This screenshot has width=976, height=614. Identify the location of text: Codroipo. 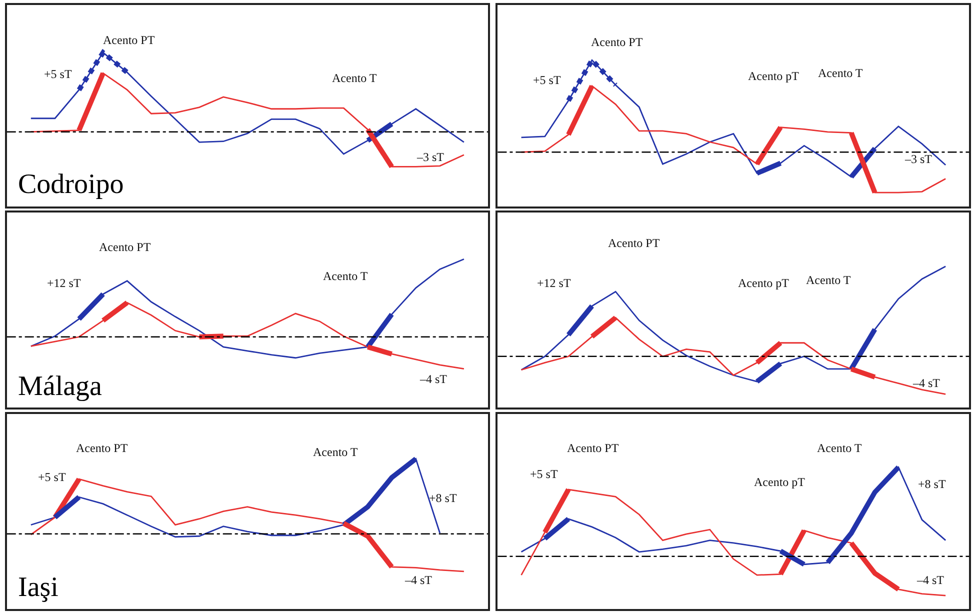
(71, 184).